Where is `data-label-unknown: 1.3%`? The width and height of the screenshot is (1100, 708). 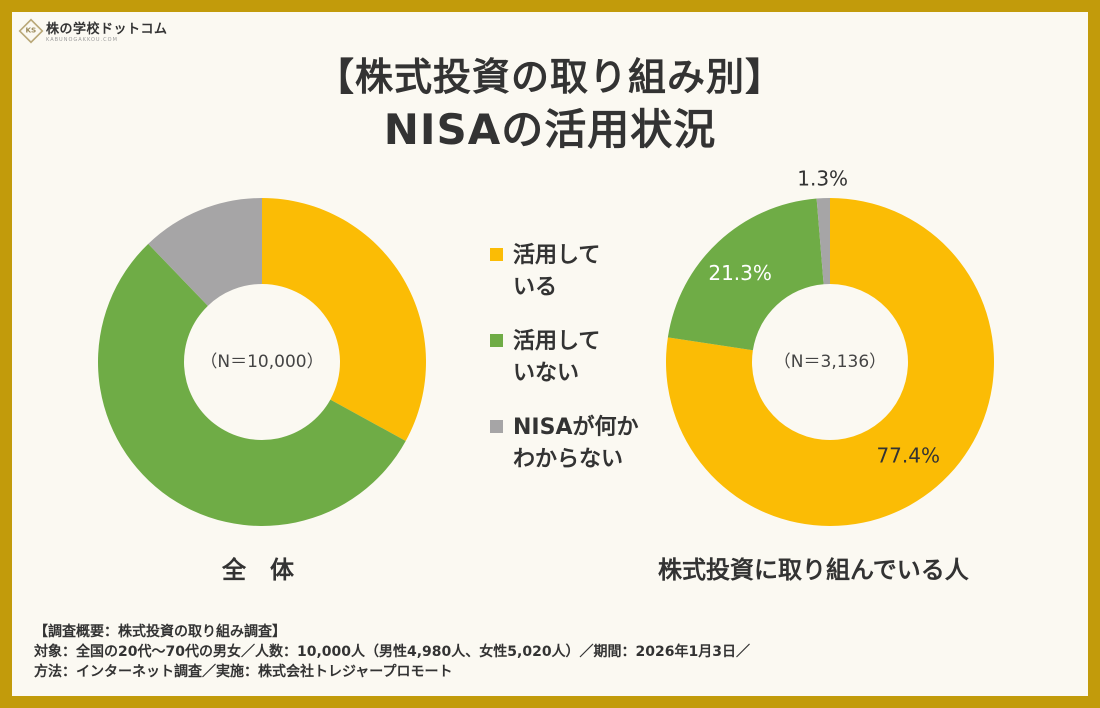 data-label-unknown: 1.3% is located at coordinates (822, 179).